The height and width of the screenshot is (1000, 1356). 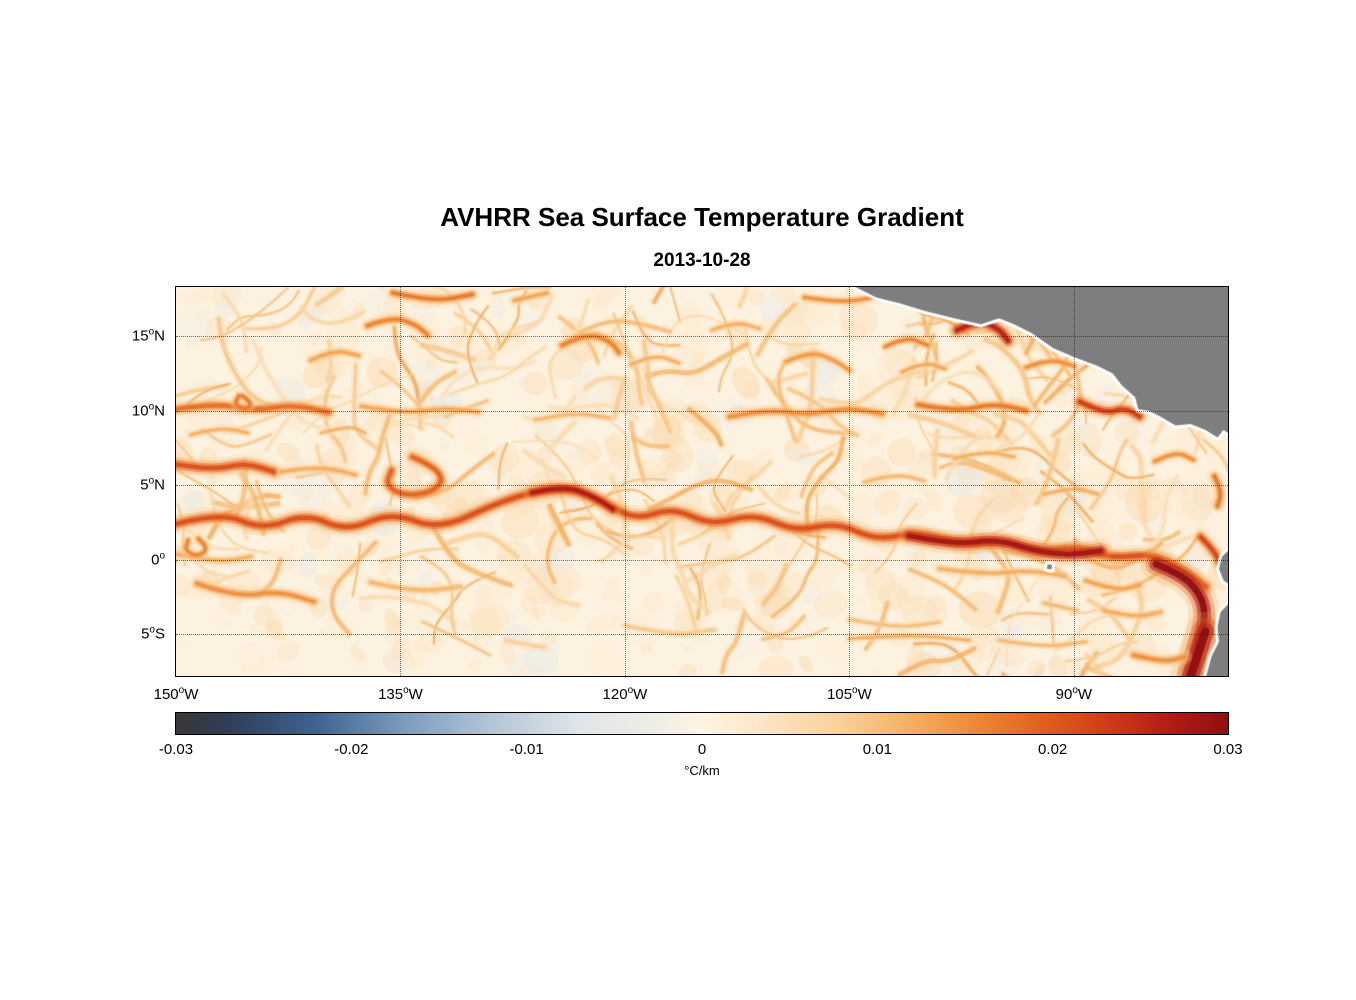 What do you see at coordinates (176, 694) in the screenshot?
I see `x-tick-label: 150oW` at bounding box center [176, 694].